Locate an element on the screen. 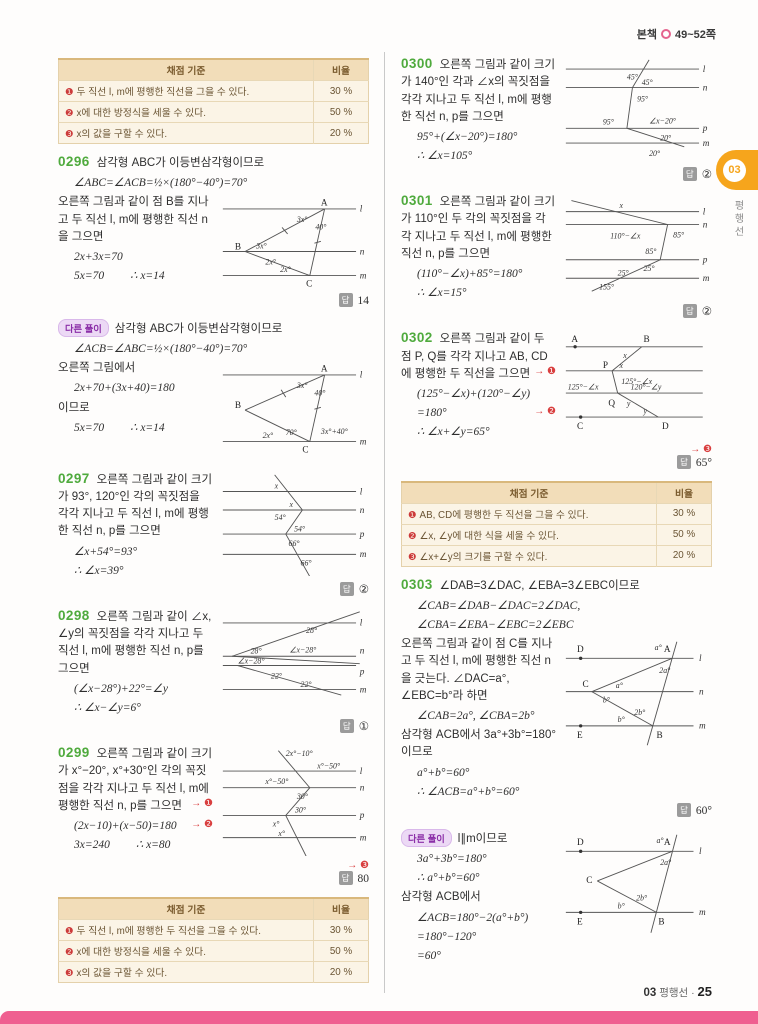  angle-label: ∠x−20° is located at coordinates (663, 121).